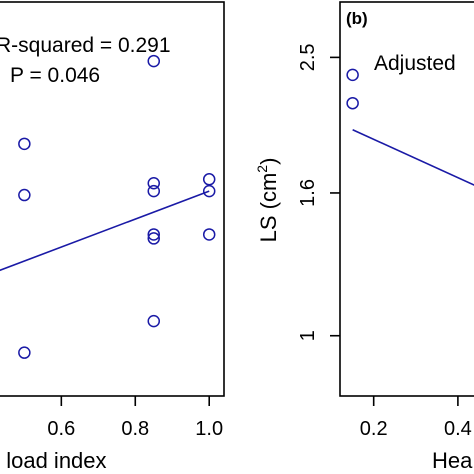 The width and height of the screenshot is (474, 474). I want to click on right-y-tick-label: 1, so click(308, 335).